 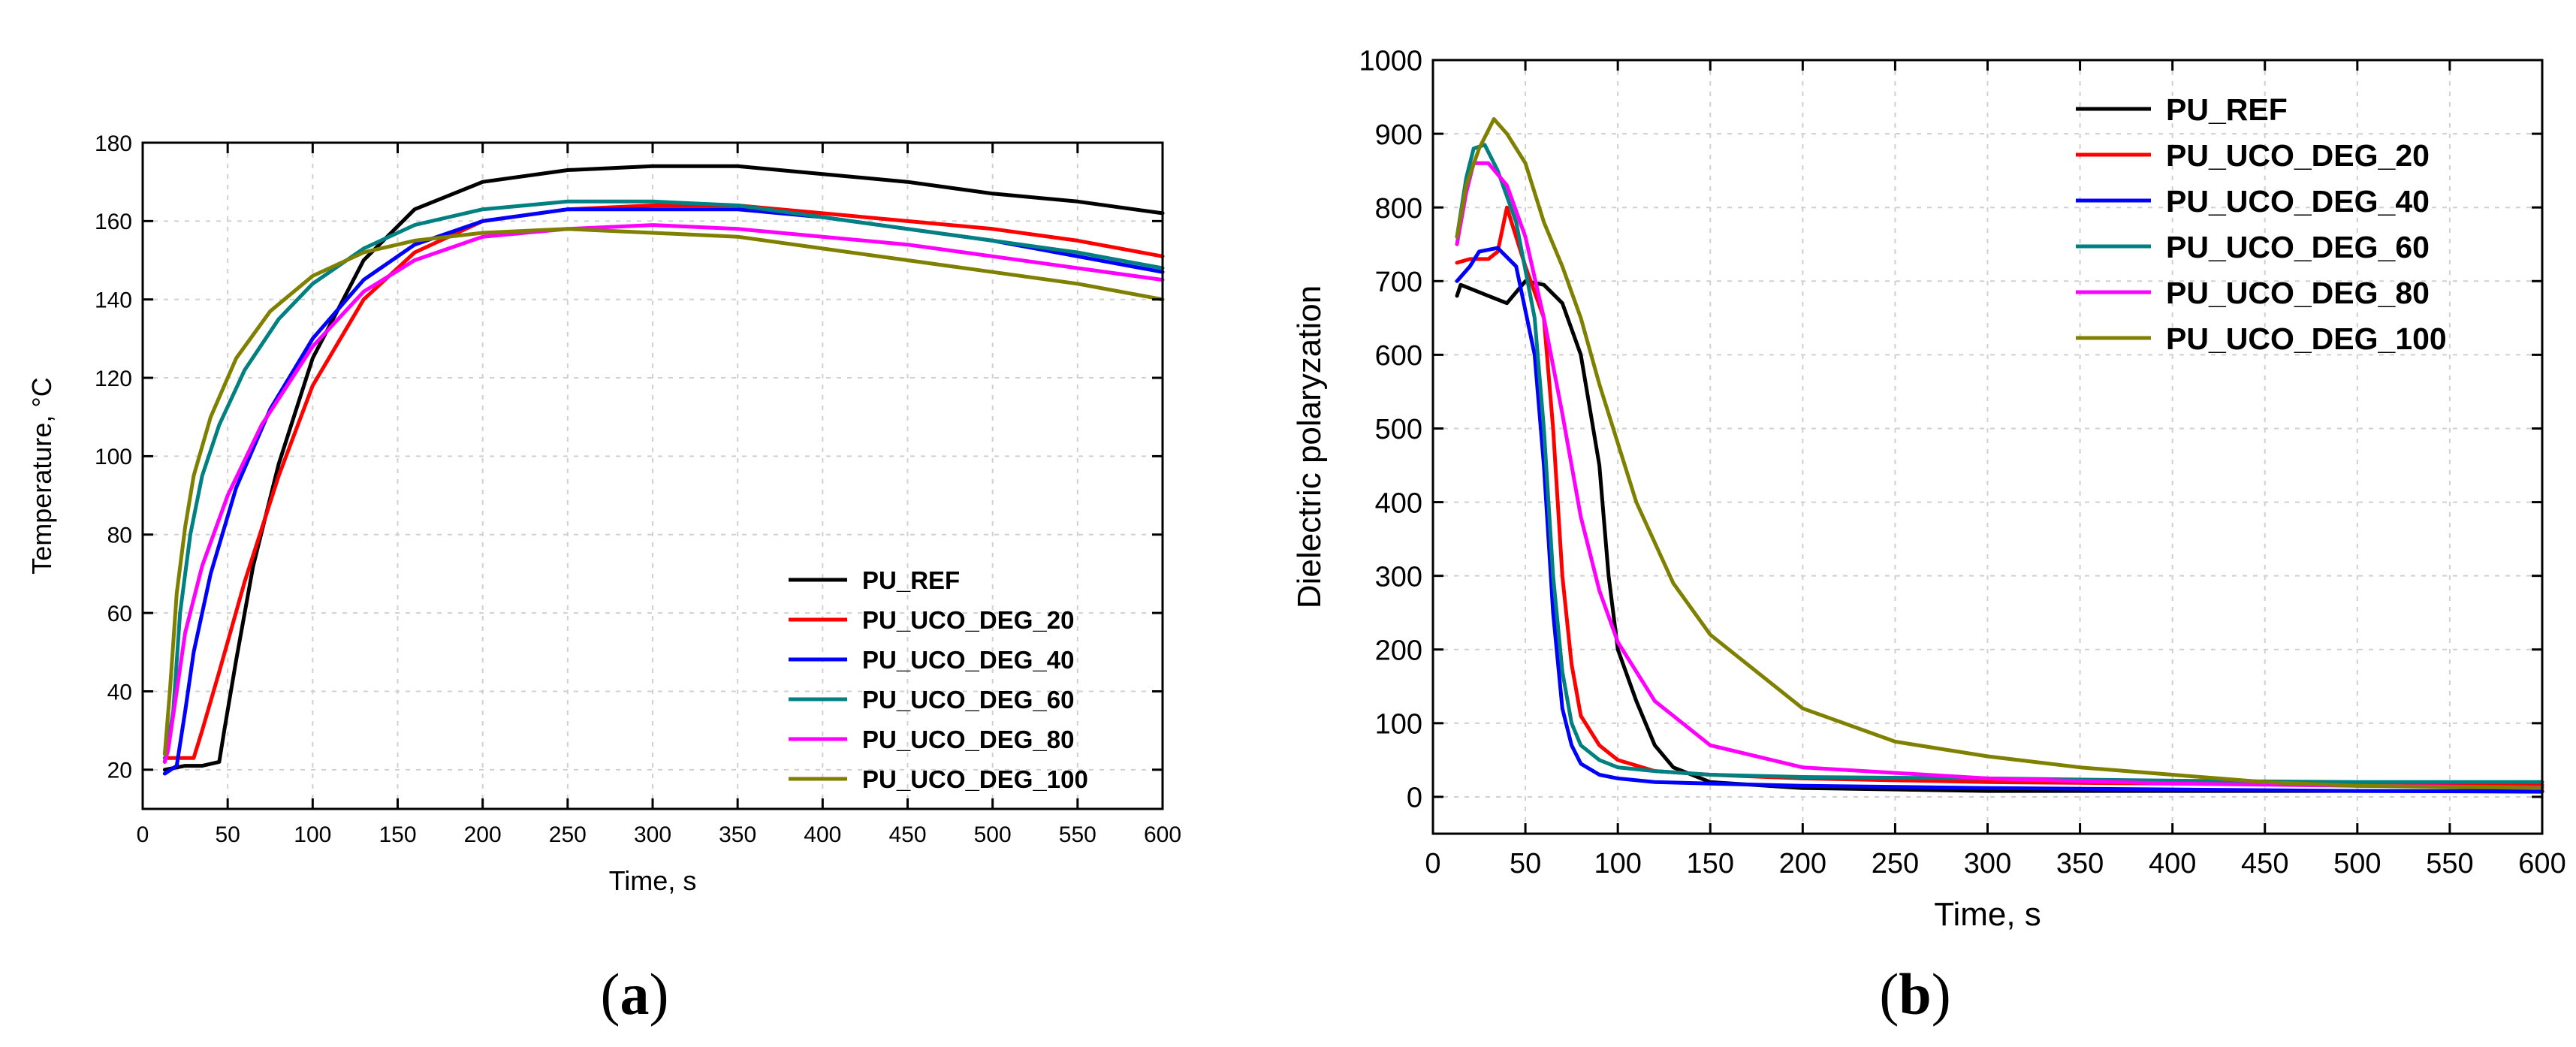 I want to click on chart-a-xtick-label: 250, so click(x=568, y=835).